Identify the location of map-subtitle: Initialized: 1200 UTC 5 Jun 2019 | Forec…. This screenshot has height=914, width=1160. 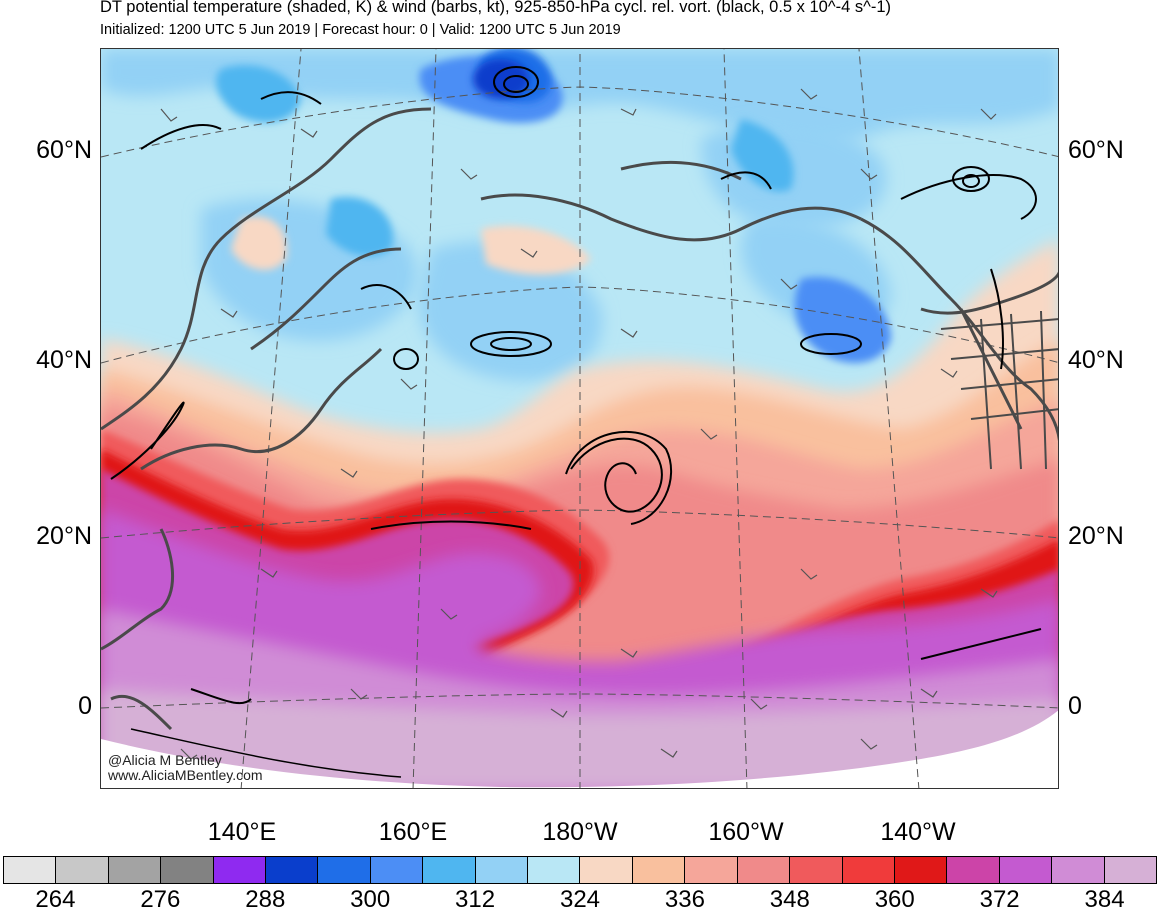
(360, 30).